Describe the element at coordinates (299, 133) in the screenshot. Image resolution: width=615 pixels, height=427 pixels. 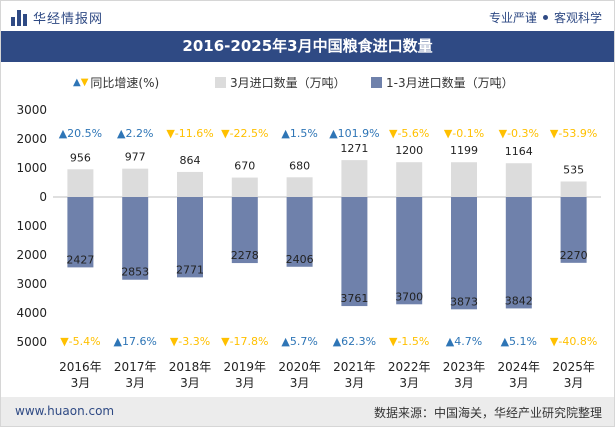
I see `march-growth-label: ▲1.5%` at that location.